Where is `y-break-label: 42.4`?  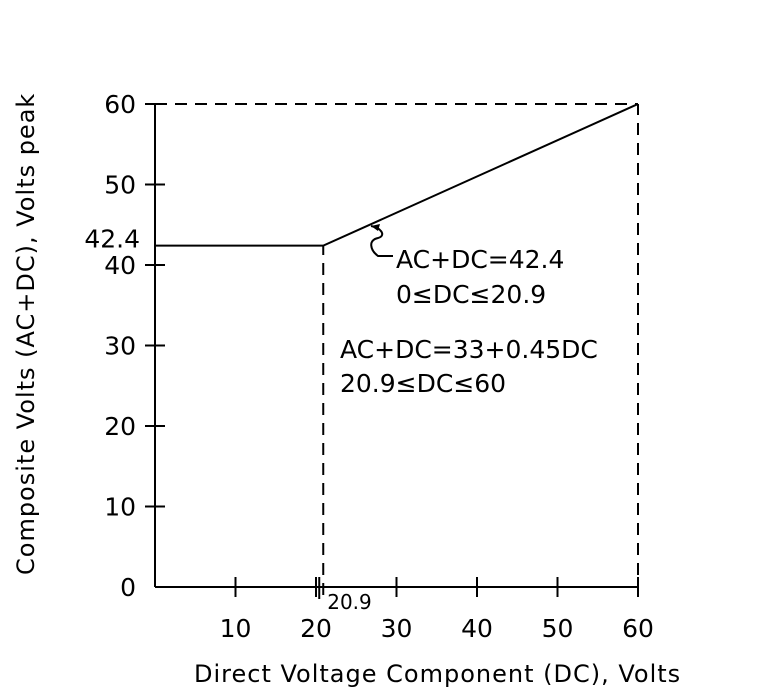 y-break-label: 42.4 is located at coordinates (112, 239).